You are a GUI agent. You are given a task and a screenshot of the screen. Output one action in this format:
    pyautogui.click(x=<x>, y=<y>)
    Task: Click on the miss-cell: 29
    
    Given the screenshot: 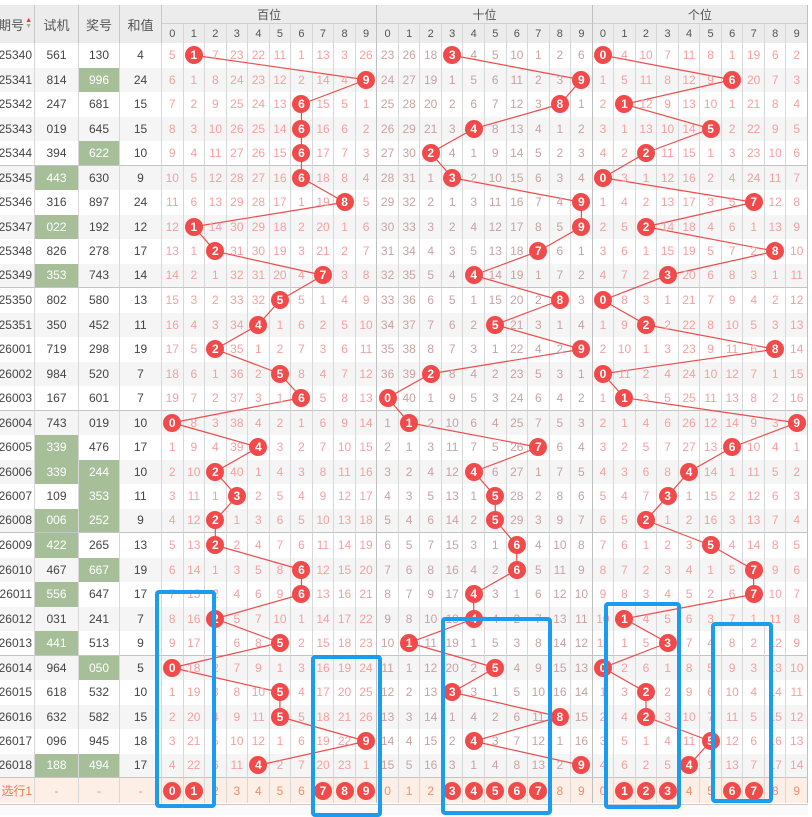 What is the action you would take?
    pyautogui.click(x=517, y=520)
    